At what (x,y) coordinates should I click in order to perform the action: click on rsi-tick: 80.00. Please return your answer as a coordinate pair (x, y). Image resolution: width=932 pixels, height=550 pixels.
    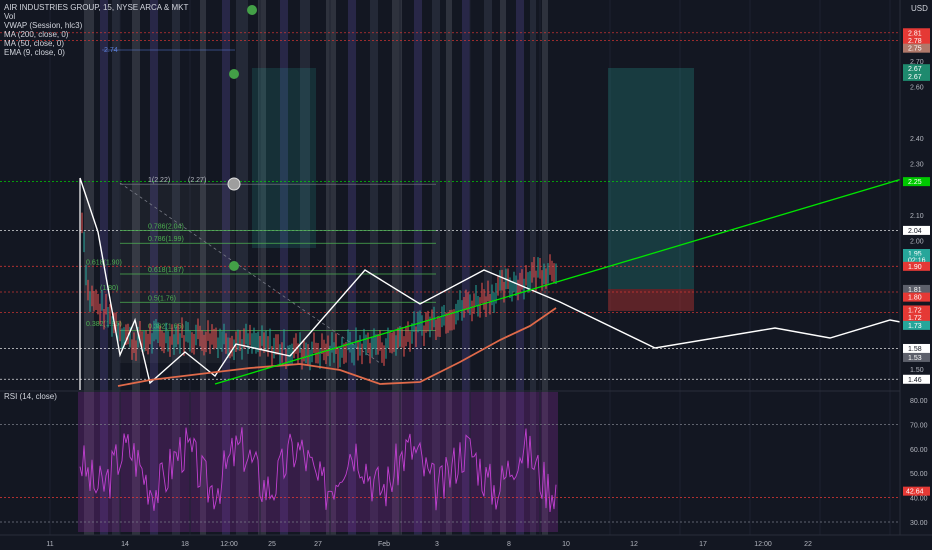
    Looking at the image, I should click on (919, 401).